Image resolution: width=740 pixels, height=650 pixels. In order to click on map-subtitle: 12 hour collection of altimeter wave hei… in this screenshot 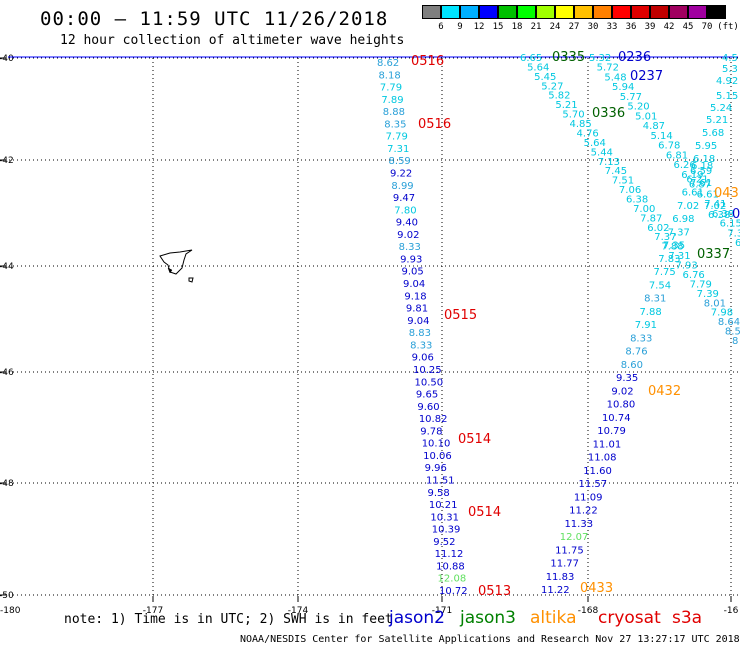, I will do `click(232, 40)`.